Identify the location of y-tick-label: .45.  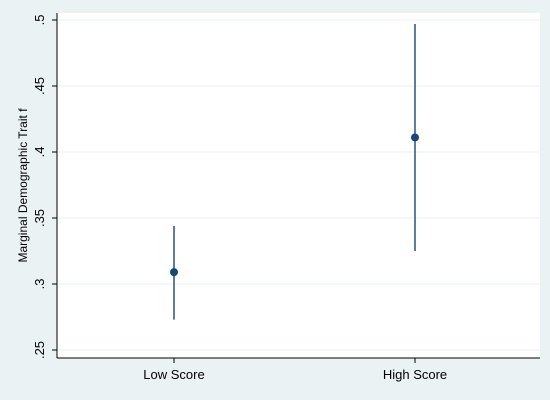
(39, 86).